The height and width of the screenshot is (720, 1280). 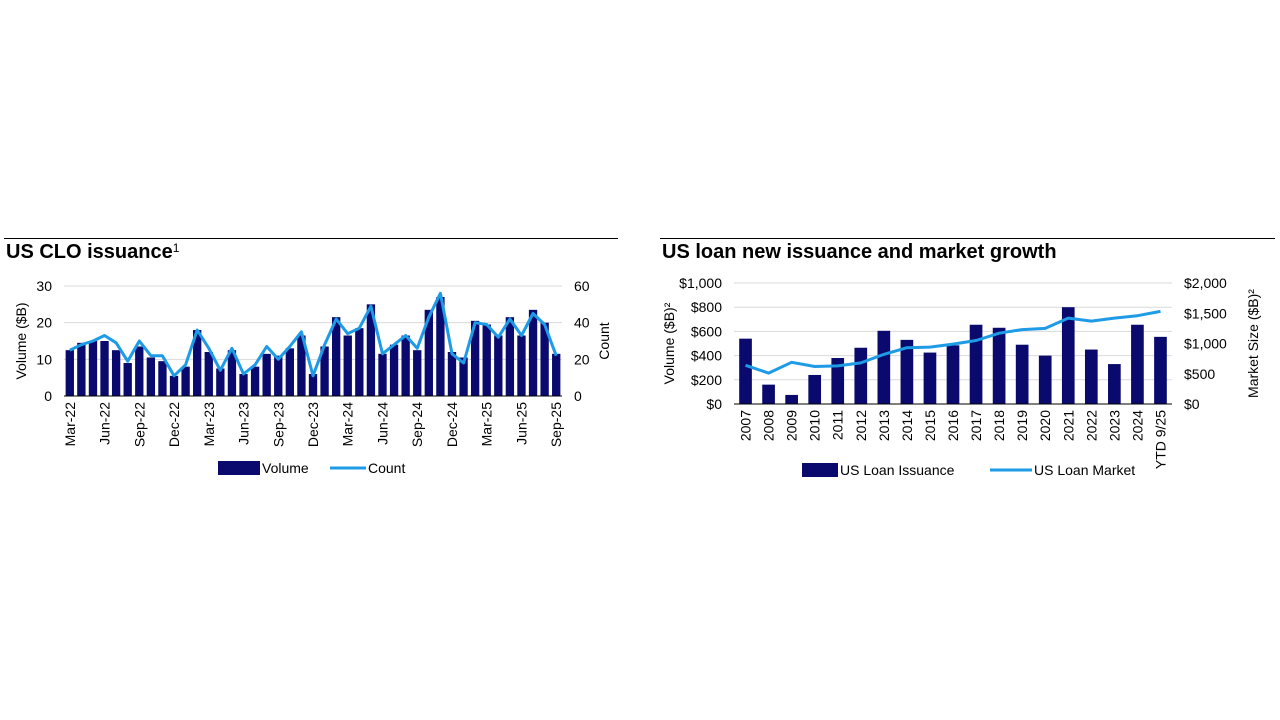 What do you see at coordinates (746, 425) in the screenshot?
I see `x-tick-label: 2007` at bounding box center [746, 425].